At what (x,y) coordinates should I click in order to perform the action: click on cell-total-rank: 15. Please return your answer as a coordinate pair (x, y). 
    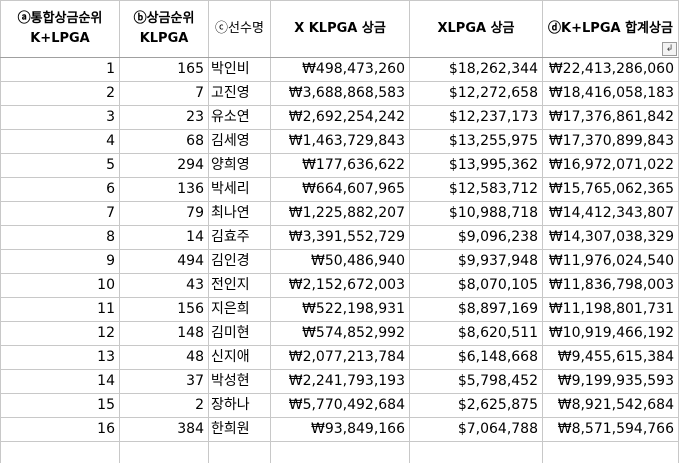
    Looking at the image, I should click on (60, 405).